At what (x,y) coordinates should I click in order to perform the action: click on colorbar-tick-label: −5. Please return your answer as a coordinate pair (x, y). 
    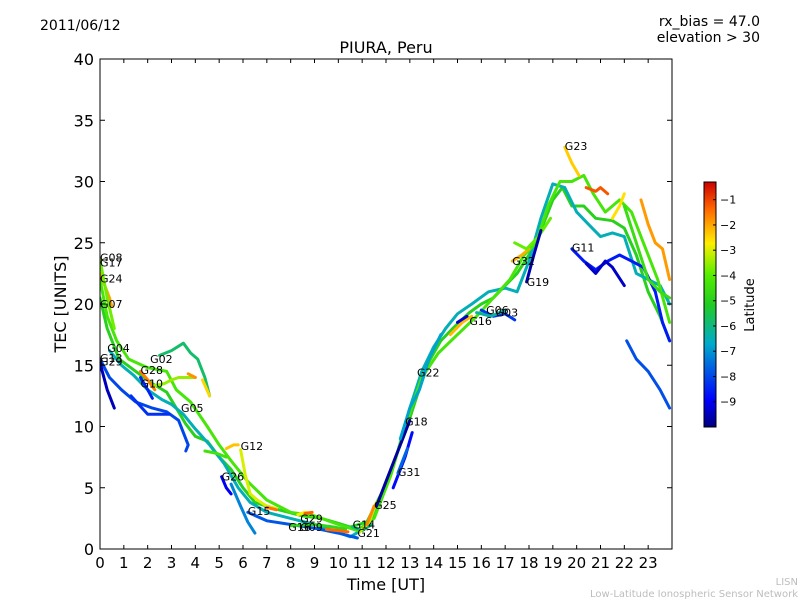
    Looking at the image, I should click on (728, 301).